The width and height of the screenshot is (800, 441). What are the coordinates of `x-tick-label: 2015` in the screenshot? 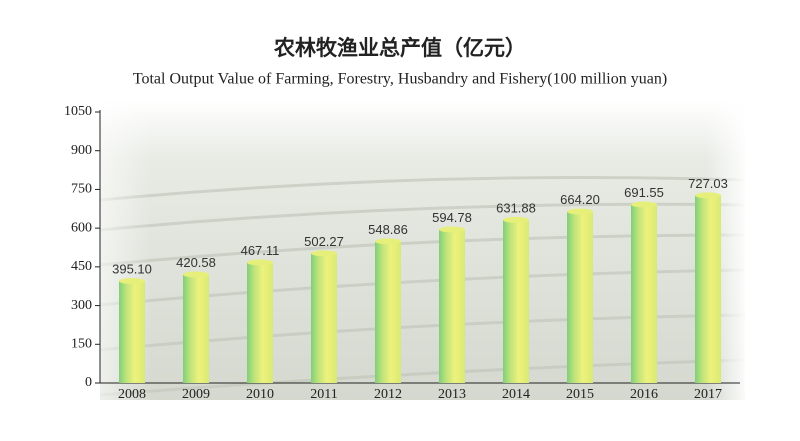 It's located at (580, 394).